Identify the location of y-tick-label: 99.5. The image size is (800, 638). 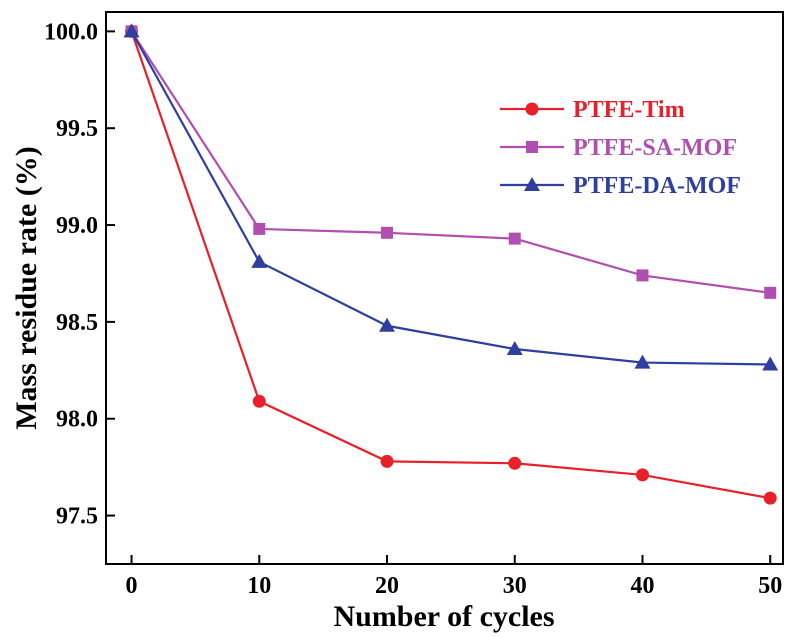
(77, 129).